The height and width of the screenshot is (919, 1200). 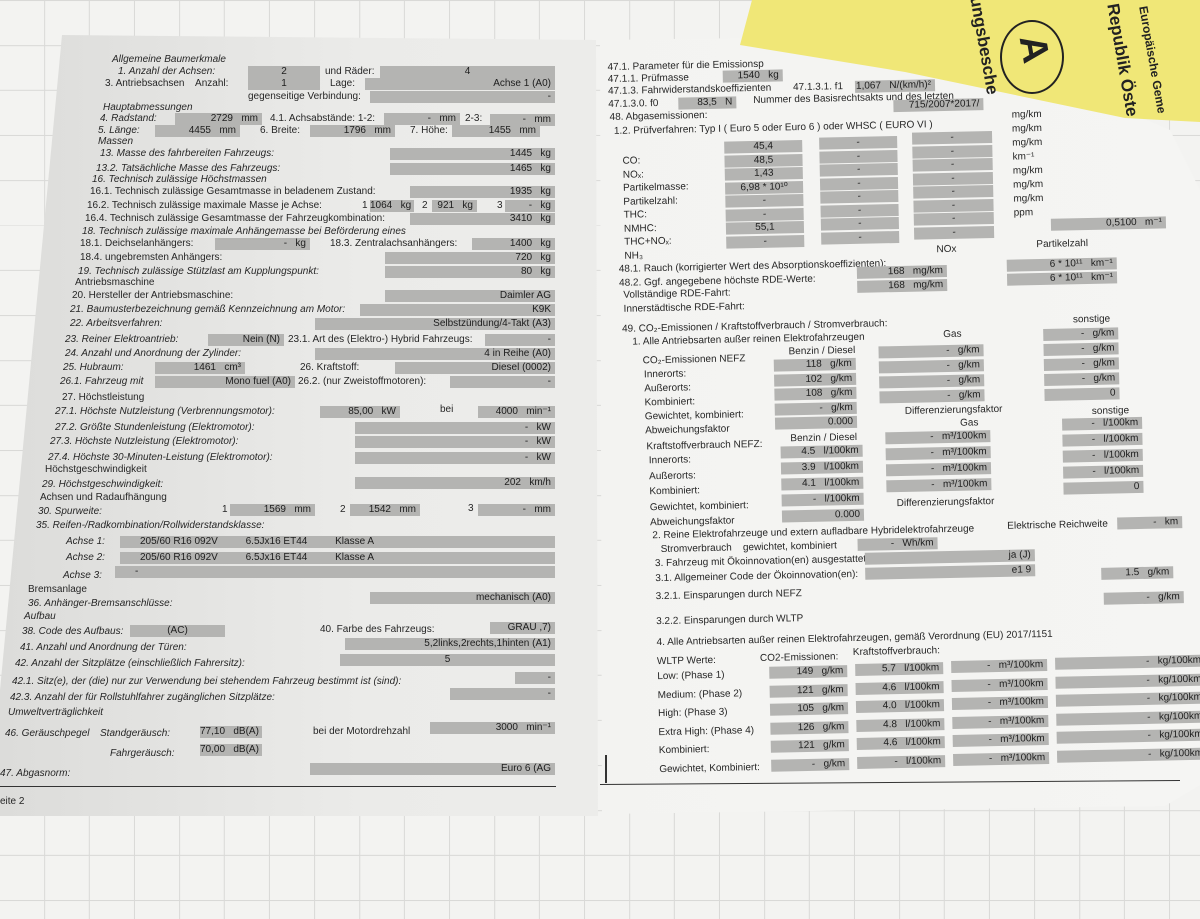 I want to click on label-wltp-einsp-label: 3.2.2. Einsparungen durch WLTP, so click(x=730, y=620).